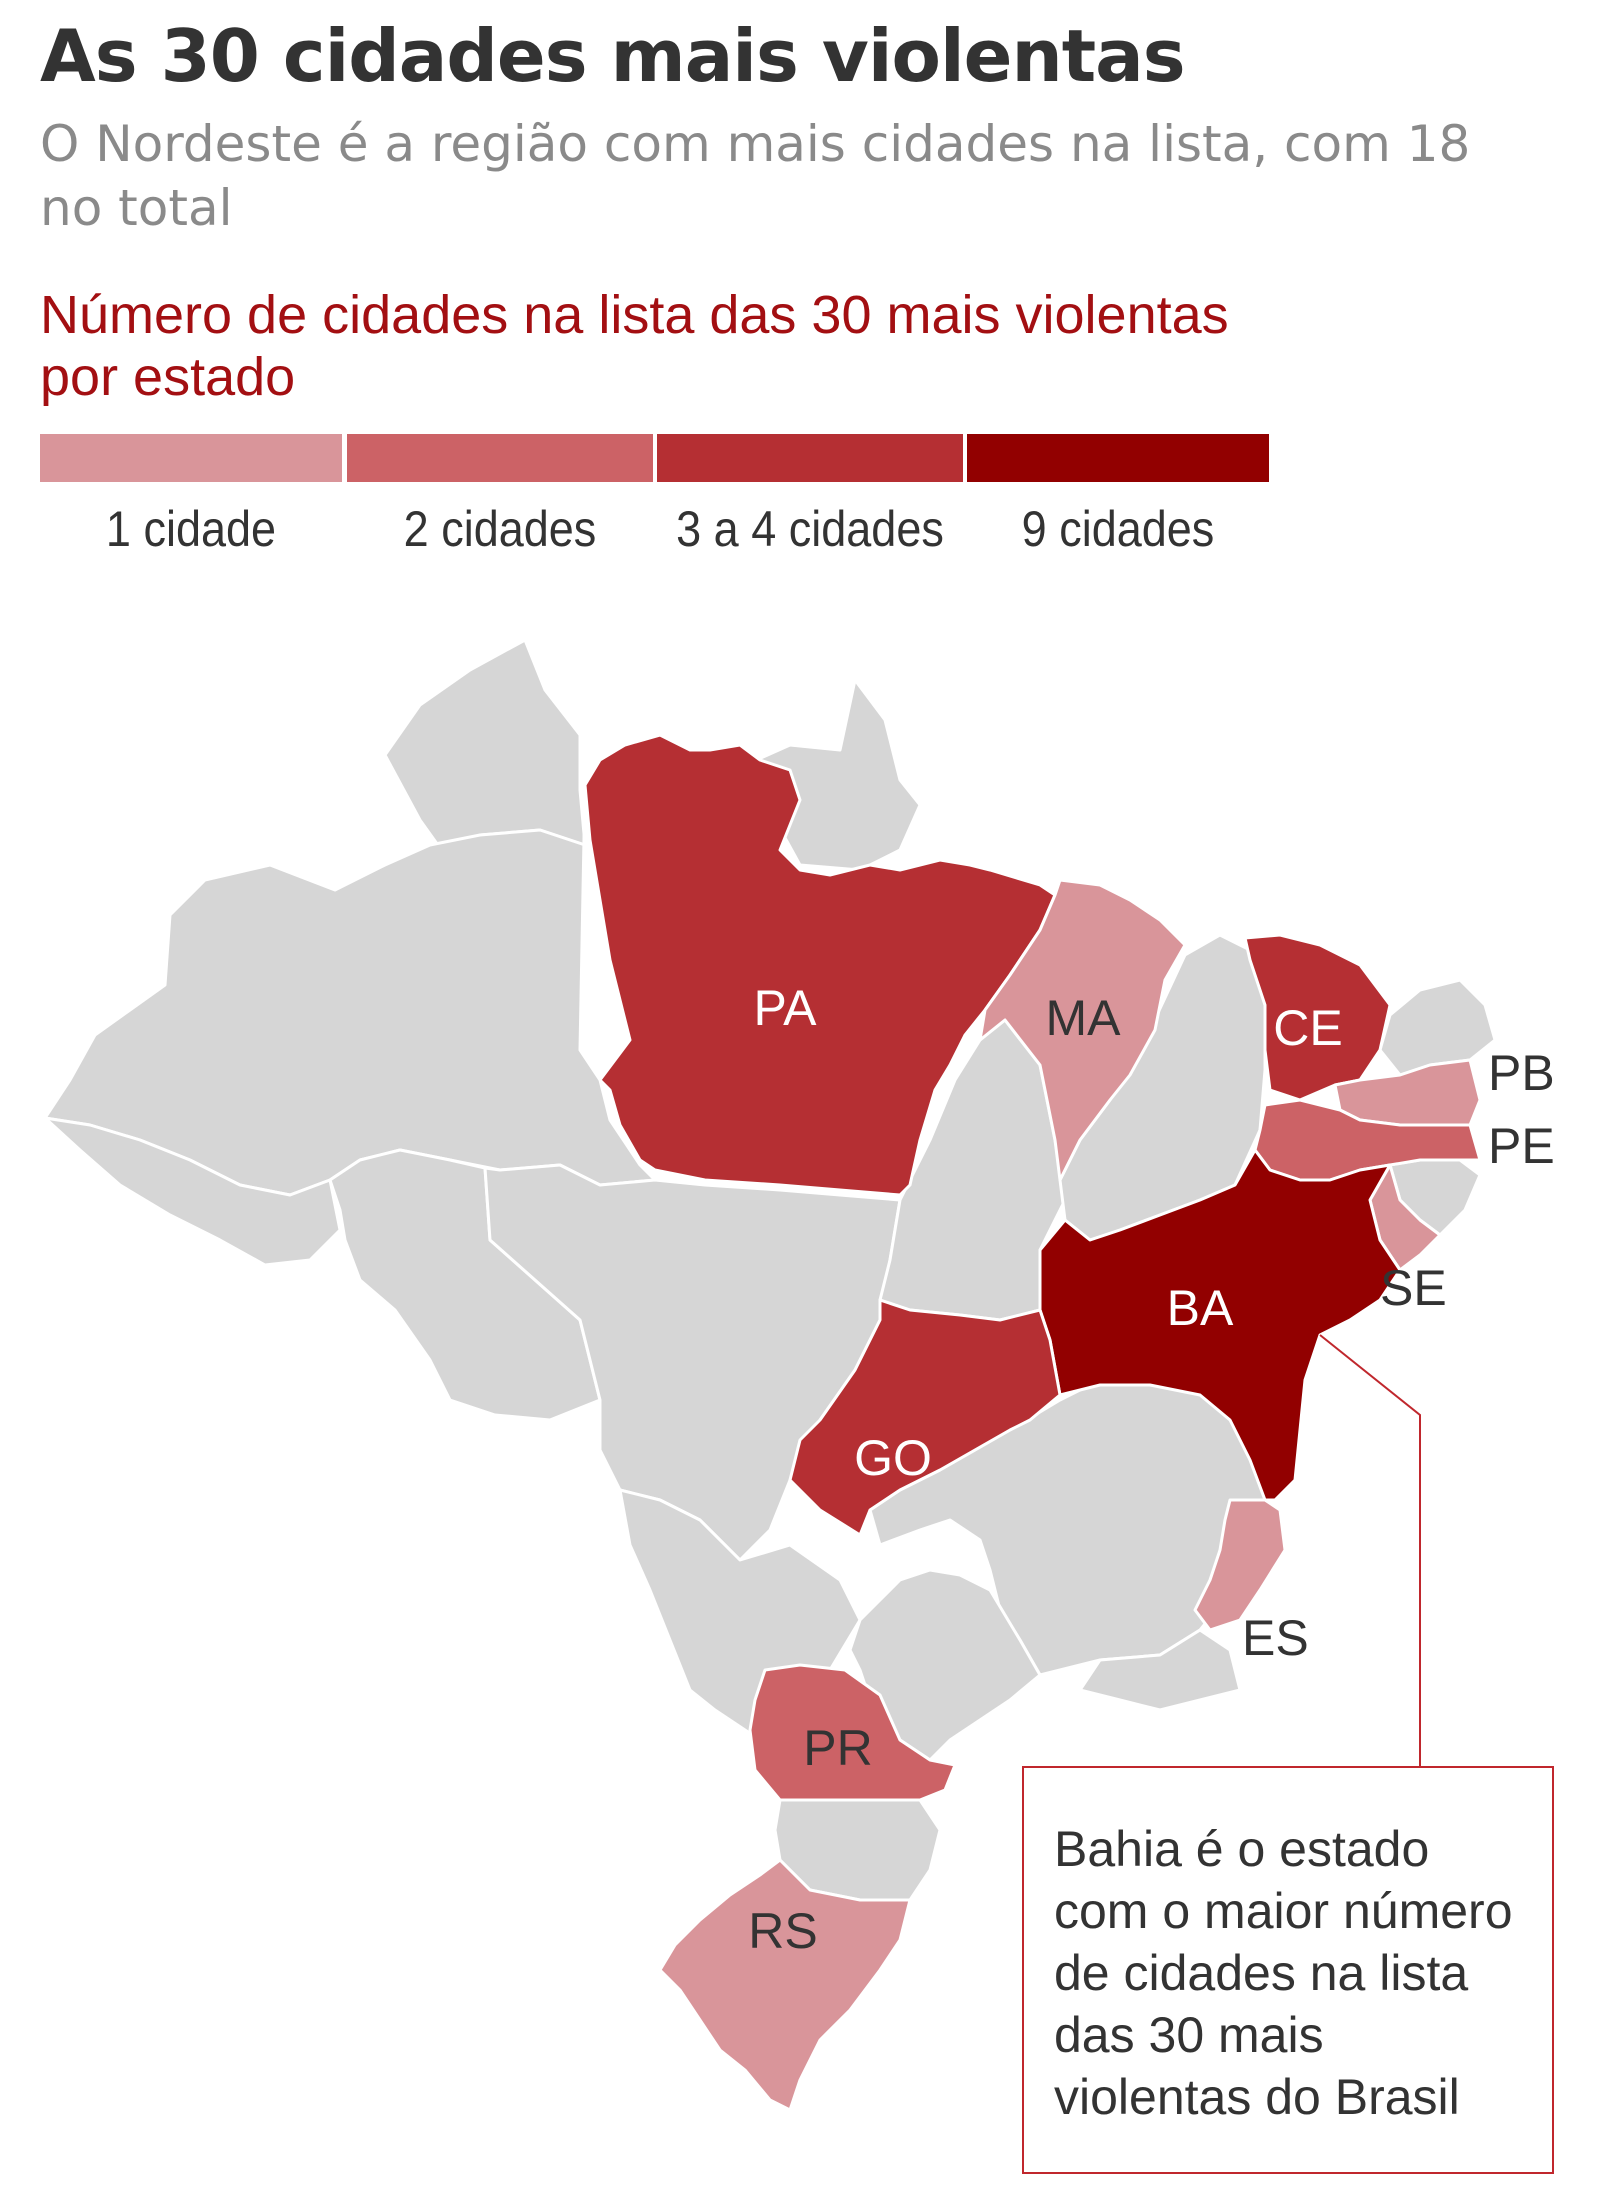  What do you see at coordinates (485, 747) in the screenshot?
I see `region-roraima` at bounding box center [485, 747].